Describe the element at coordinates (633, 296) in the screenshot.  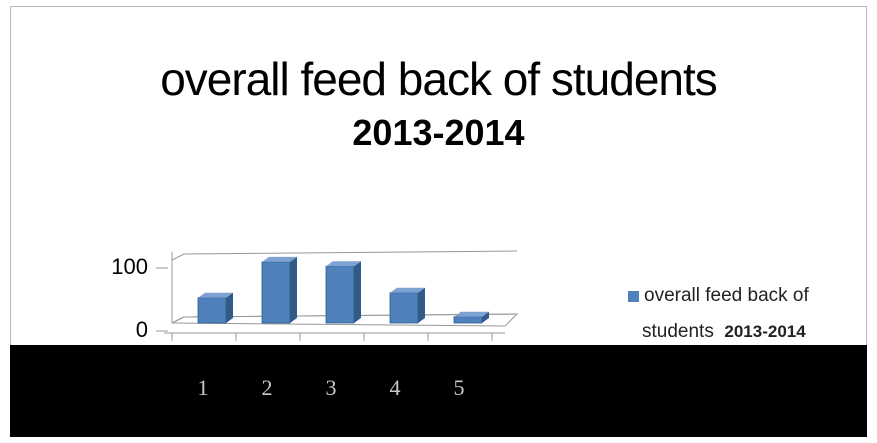
I see `legend-swatch` at that location.